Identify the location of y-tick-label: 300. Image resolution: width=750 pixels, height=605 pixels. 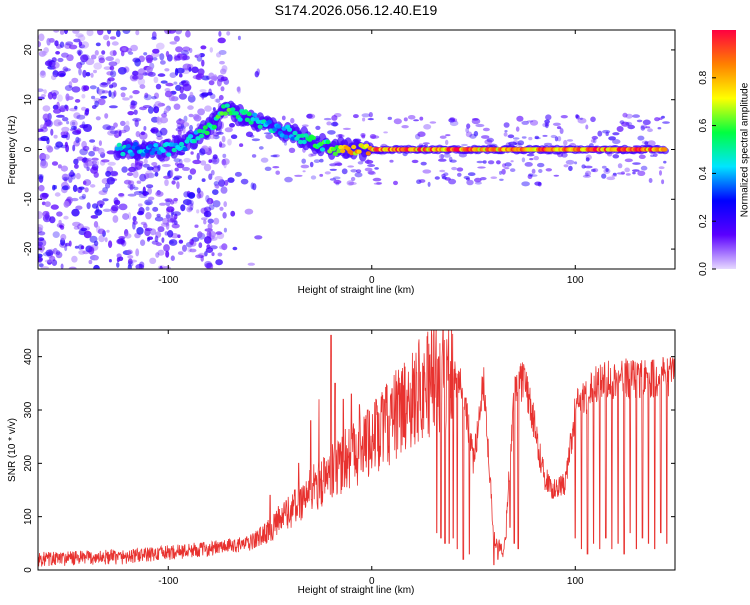
(28, 409).